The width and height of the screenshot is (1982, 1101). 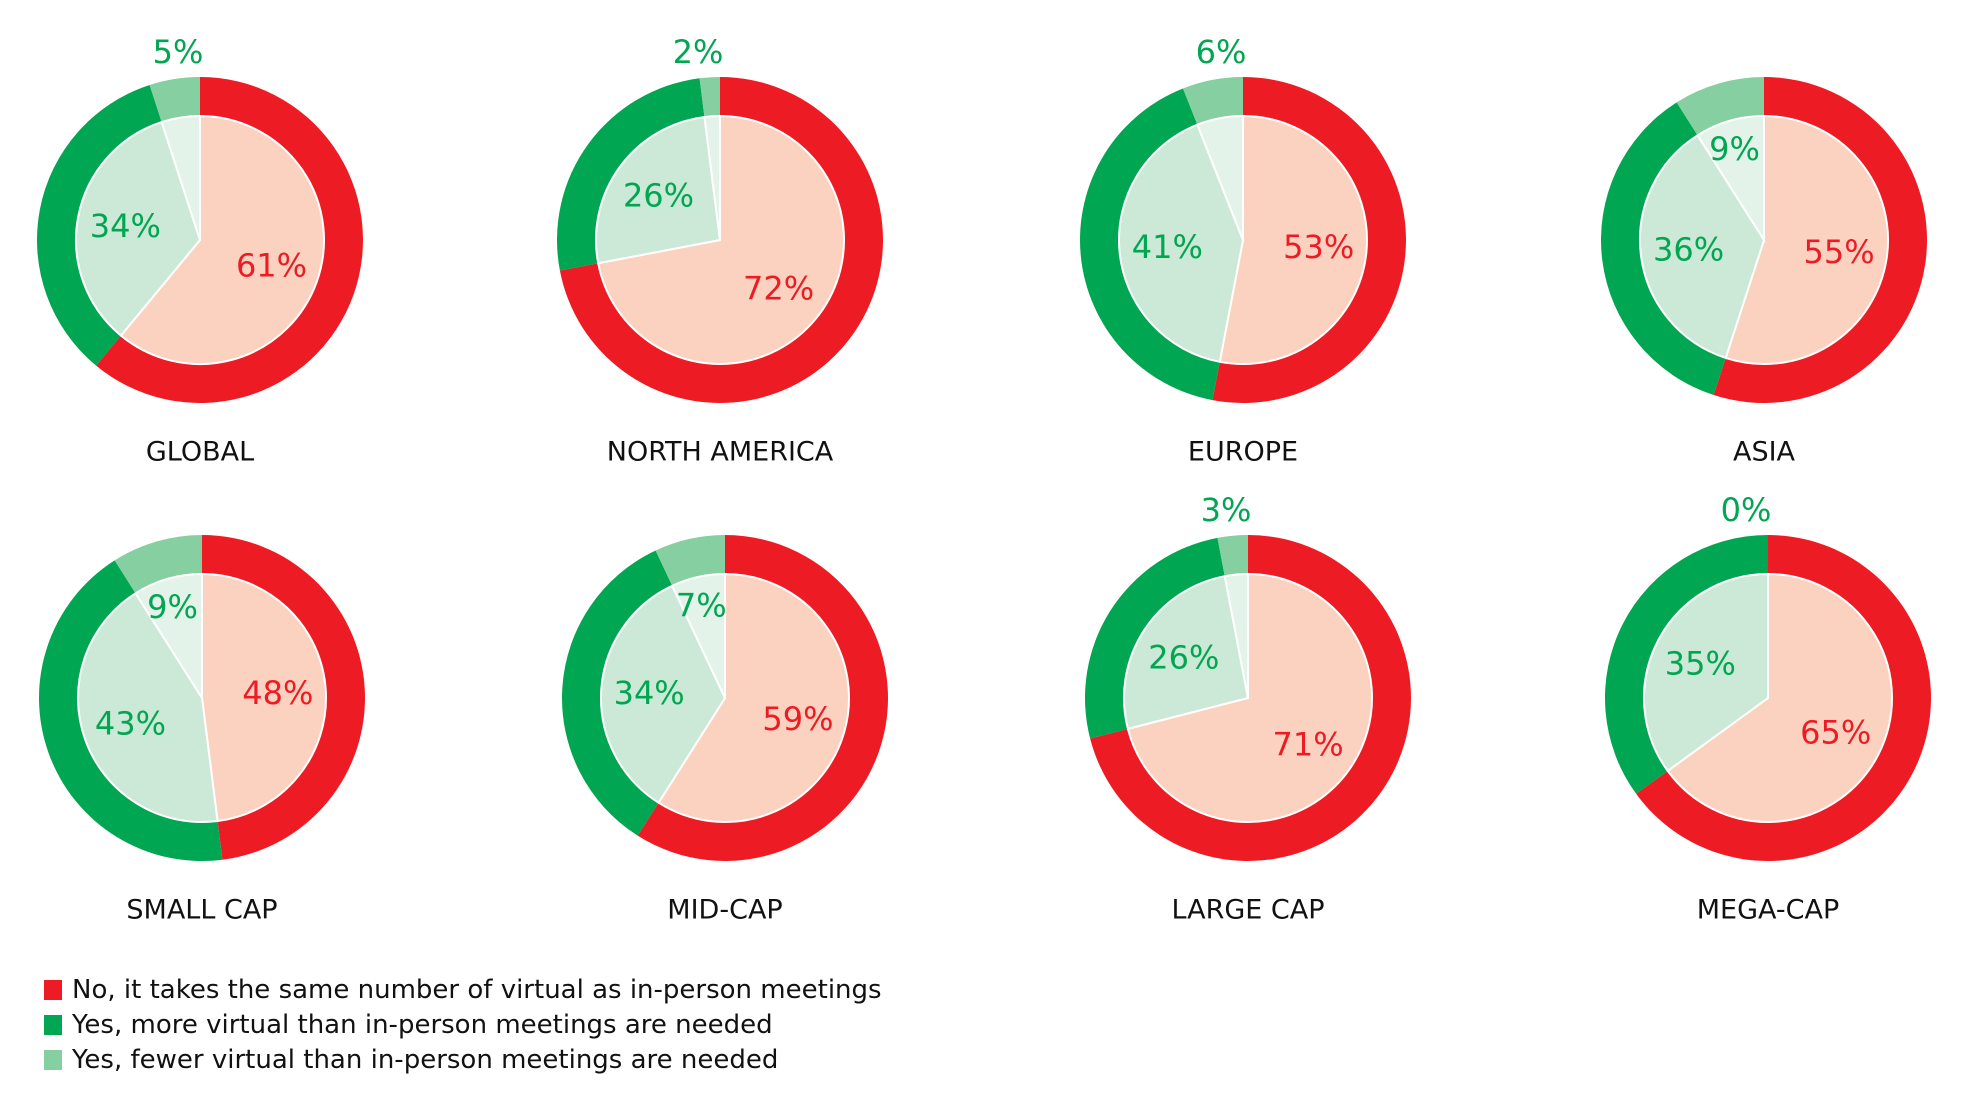 I want to click on value-label-fewer: 5%, so click(x=178, y=52).